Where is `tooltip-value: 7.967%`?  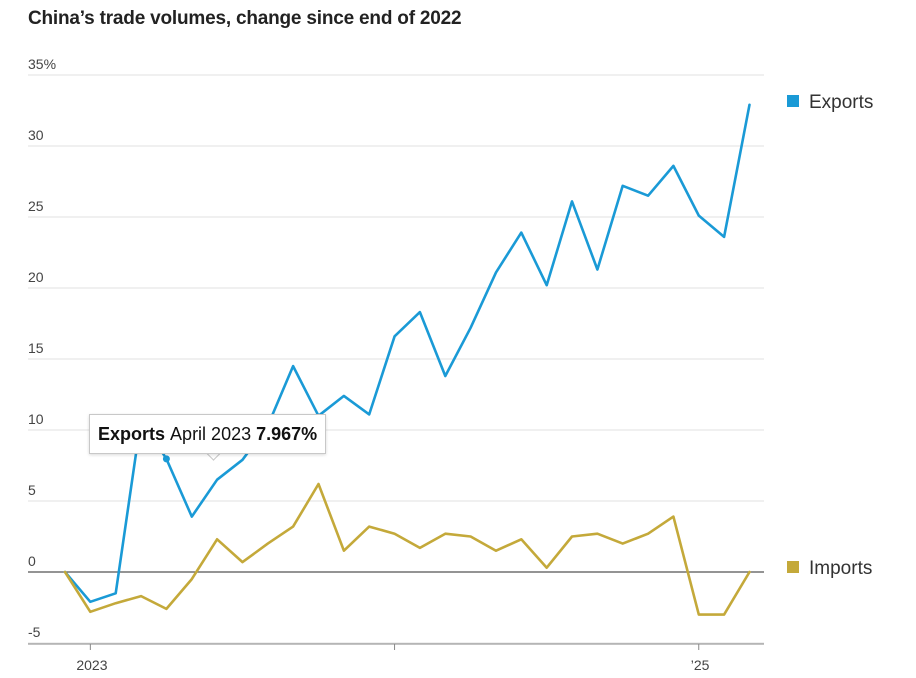 tooltip-value: 7.967% is located at coordinates (287, 433).